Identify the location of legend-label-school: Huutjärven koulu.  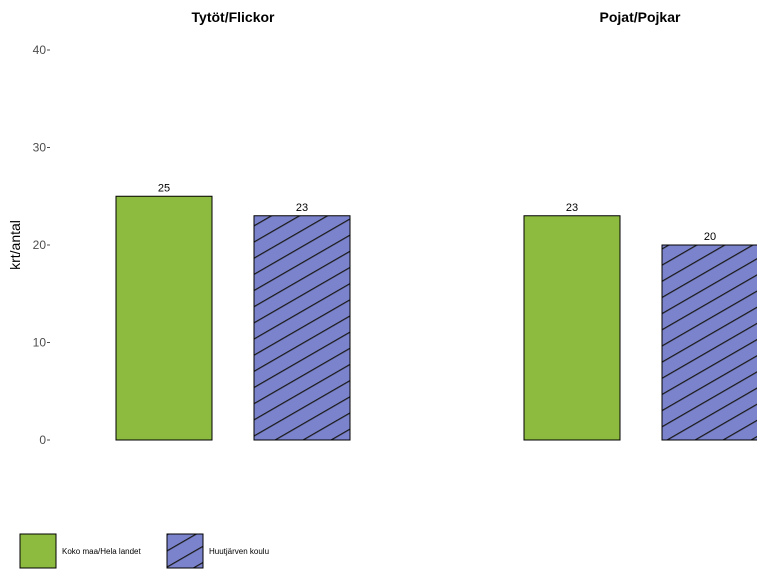
(239, 551).